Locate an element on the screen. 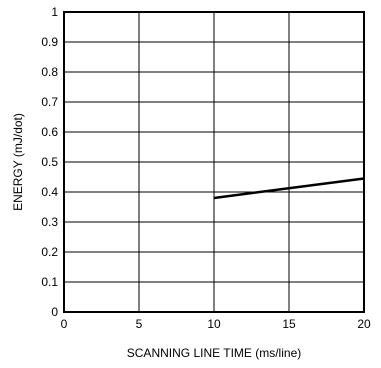  y-tick-label: 0 is located at coordinates (54, 312).